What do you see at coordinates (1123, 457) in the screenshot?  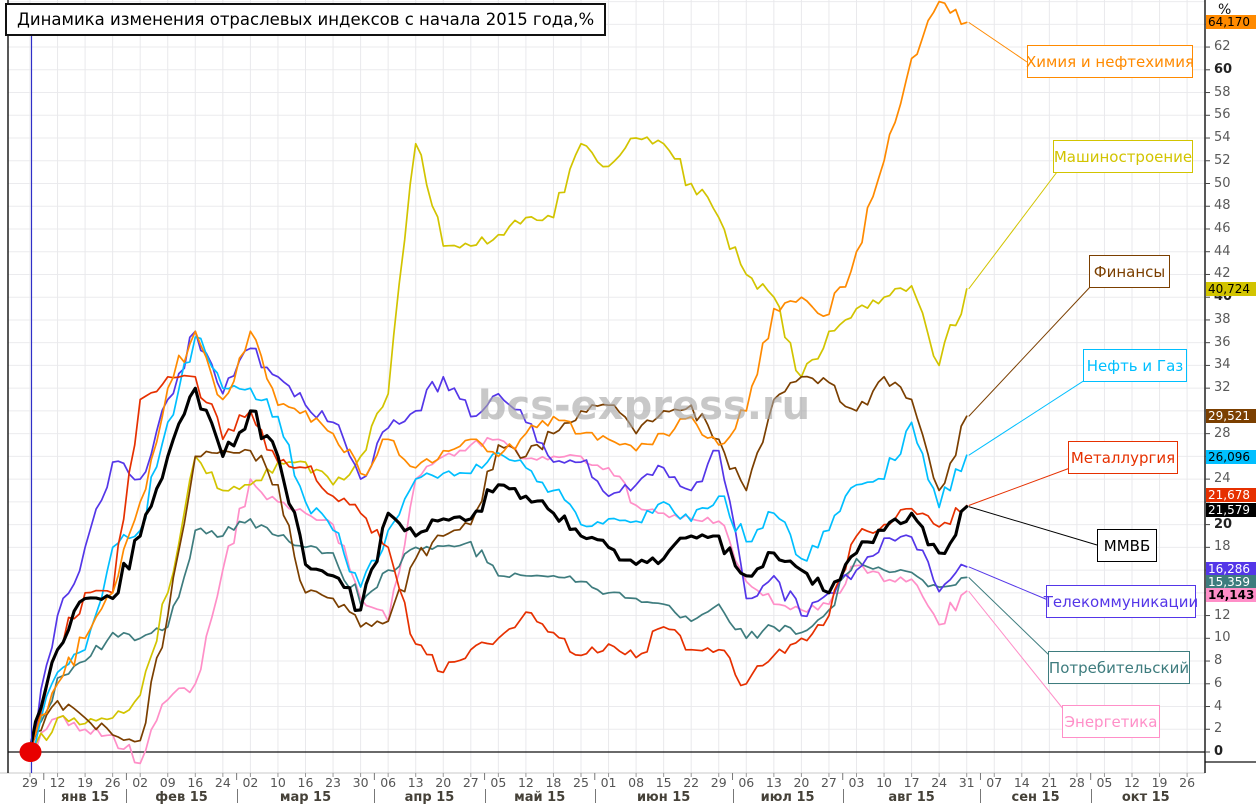 I see `legend-metal: Металлургия` at bounding box center [1123, 457].